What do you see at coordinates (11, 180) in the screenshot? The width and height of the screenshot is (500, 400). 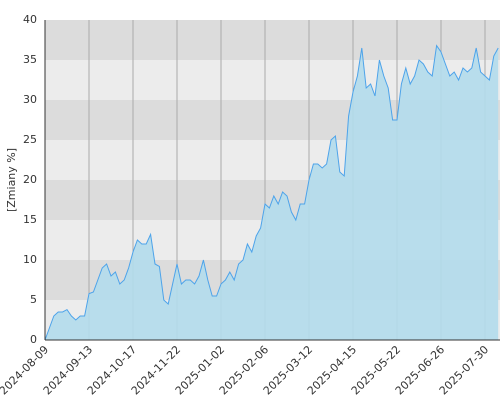 I see `y-axis-label: [Zmiany %]` at bounding box center [11, 180].